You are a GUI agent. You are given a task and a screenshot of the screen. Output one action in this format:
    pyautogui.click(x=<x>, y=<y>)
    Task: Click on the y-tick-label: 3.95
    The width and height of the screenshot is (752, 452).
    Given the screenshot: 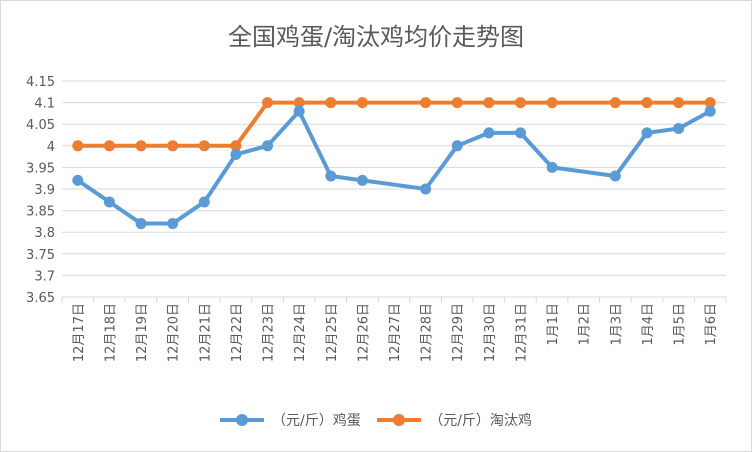 What is the action you would take?
    pyautogui.click(x=40, y=168)
    